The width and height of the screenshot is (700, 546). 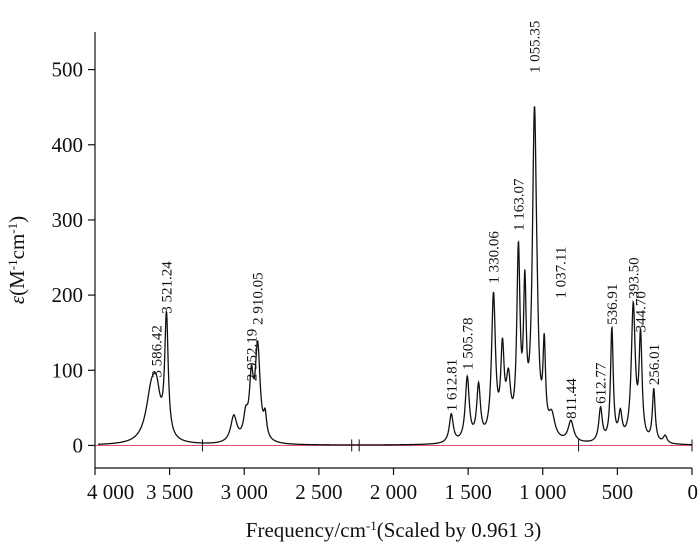 I want to click on baseline-tick-marks, so click(x=447, y=445).